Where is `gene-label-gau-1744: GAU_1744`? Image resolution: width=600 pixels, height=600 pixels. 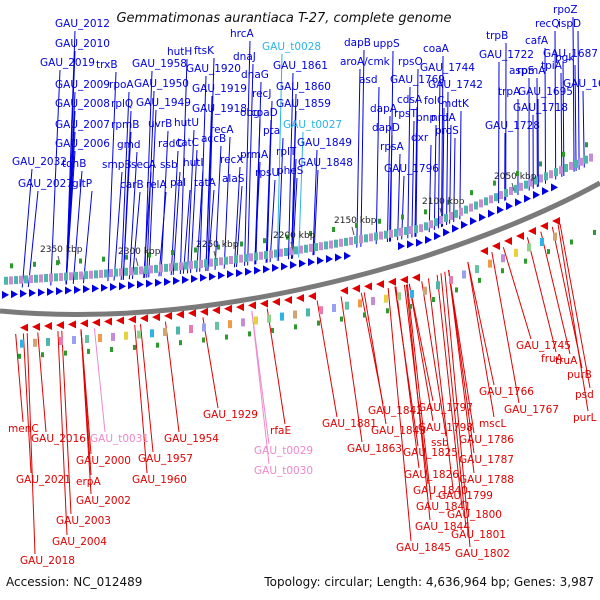
gene-label-gau-1744: GAU_1744 is located at coordinates (447, 68).